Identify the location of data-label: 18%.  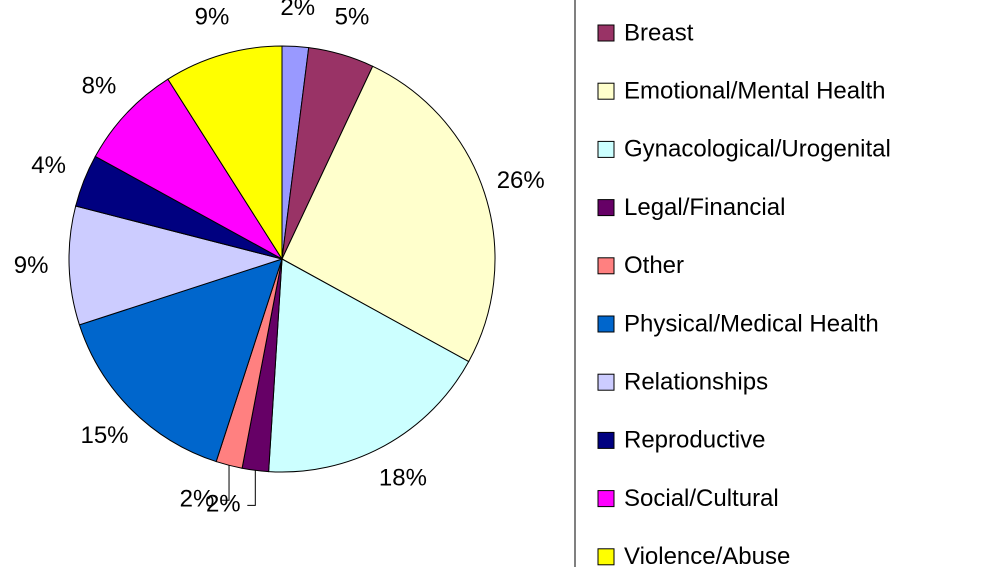
(403, 477).